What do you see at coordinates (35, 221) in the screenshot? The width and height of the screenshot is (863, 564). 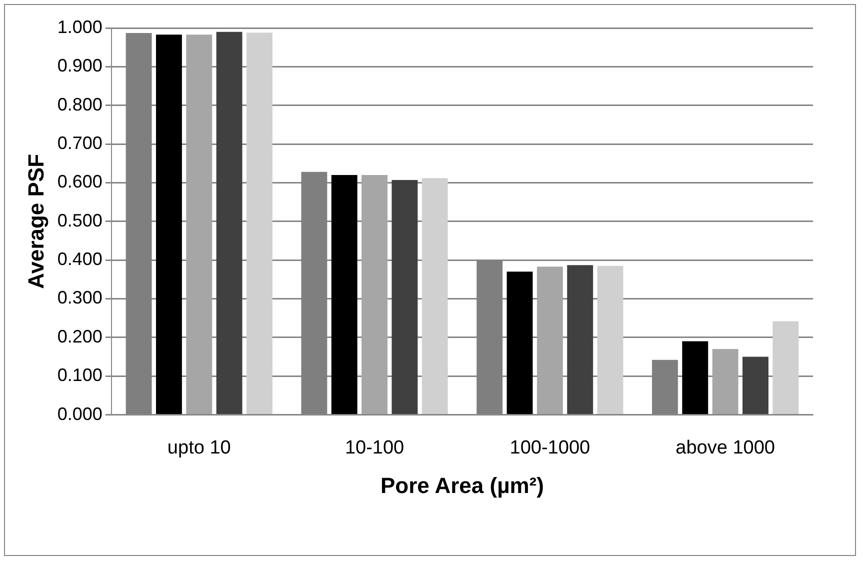 I see `y-axis-title: Average PSF` at bounding box center [35, 221].